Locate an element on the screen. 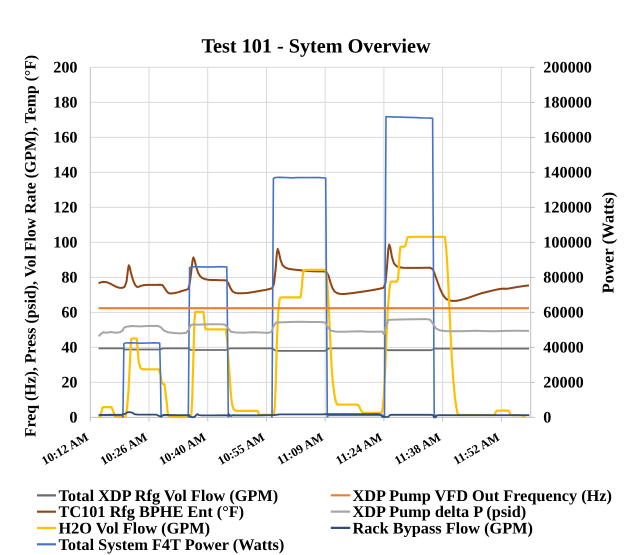 This screenshot has width=634, height=555. svg-text: 160 is located at coordinates (65, 138).